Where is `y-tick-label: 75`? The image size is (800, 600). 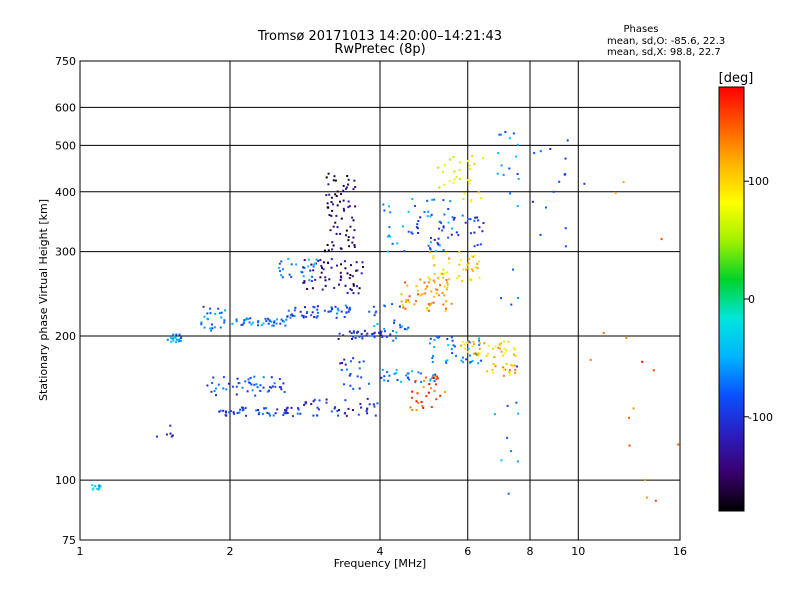
y-tick-label: 75 is located at coordinates (69, 540).